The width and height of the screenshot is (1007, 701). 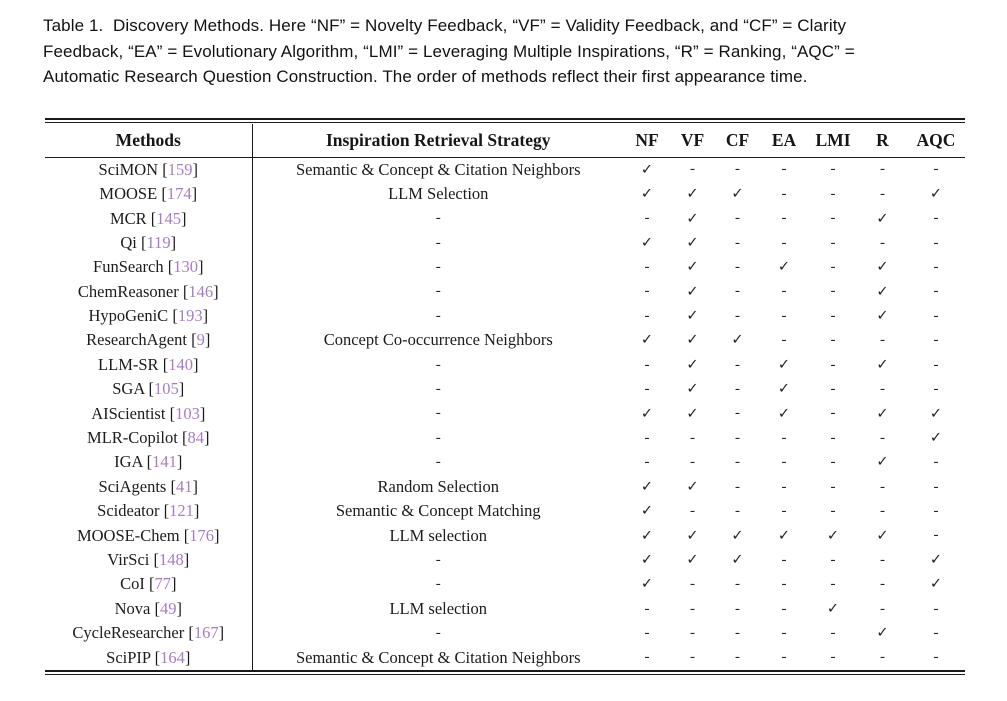 I want to click on citation-link: 103, so click(x=187, y=413).